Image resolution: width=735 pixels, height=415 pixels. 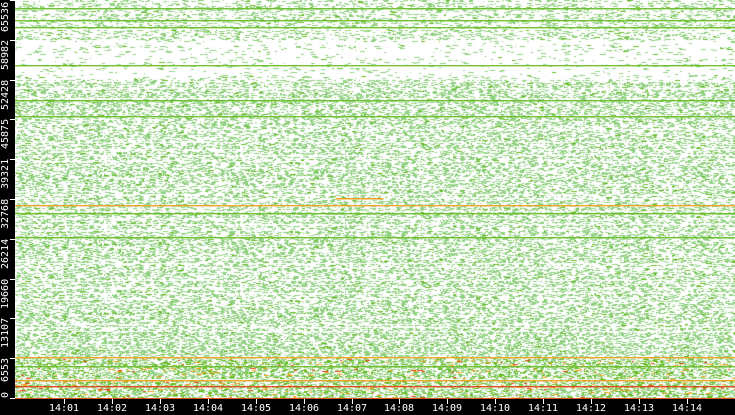 I want to click on y-tick-label: 39321, so click(x=5, y=174).